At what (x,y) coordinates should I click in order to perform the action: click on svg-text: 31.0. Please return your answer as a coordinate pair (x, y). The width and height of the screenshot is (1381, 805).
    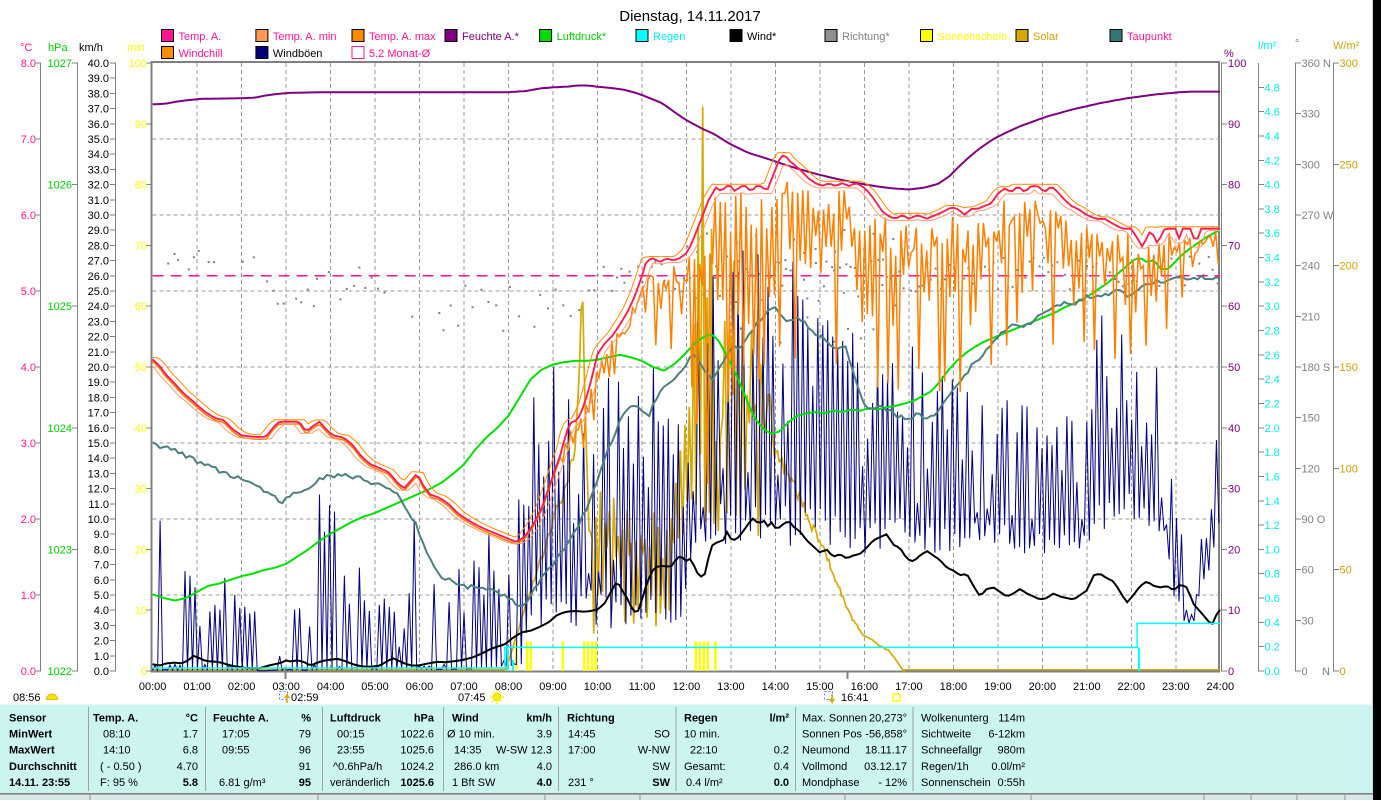
    Looking at the image, I should click on (98, 201).